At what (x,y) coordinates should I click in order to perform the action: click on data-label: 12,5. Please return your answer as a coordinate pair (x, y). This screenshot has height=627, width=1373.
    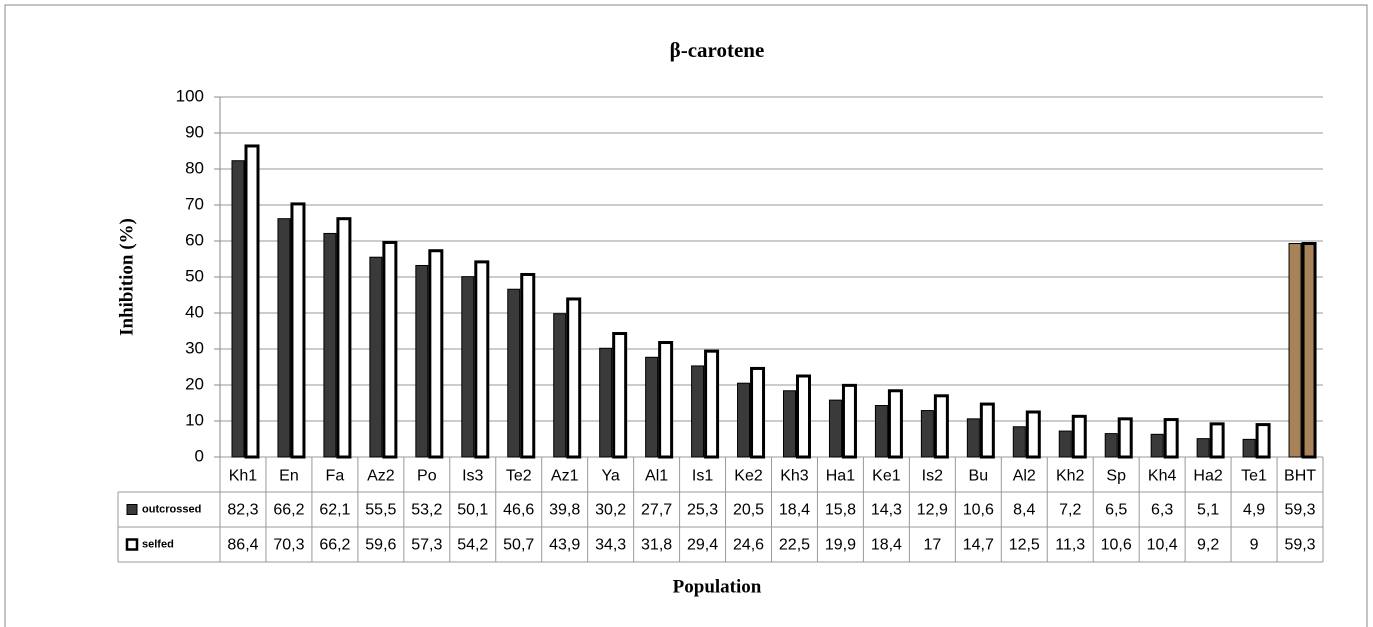
    Looking at the image, I should click on (1024, 545).